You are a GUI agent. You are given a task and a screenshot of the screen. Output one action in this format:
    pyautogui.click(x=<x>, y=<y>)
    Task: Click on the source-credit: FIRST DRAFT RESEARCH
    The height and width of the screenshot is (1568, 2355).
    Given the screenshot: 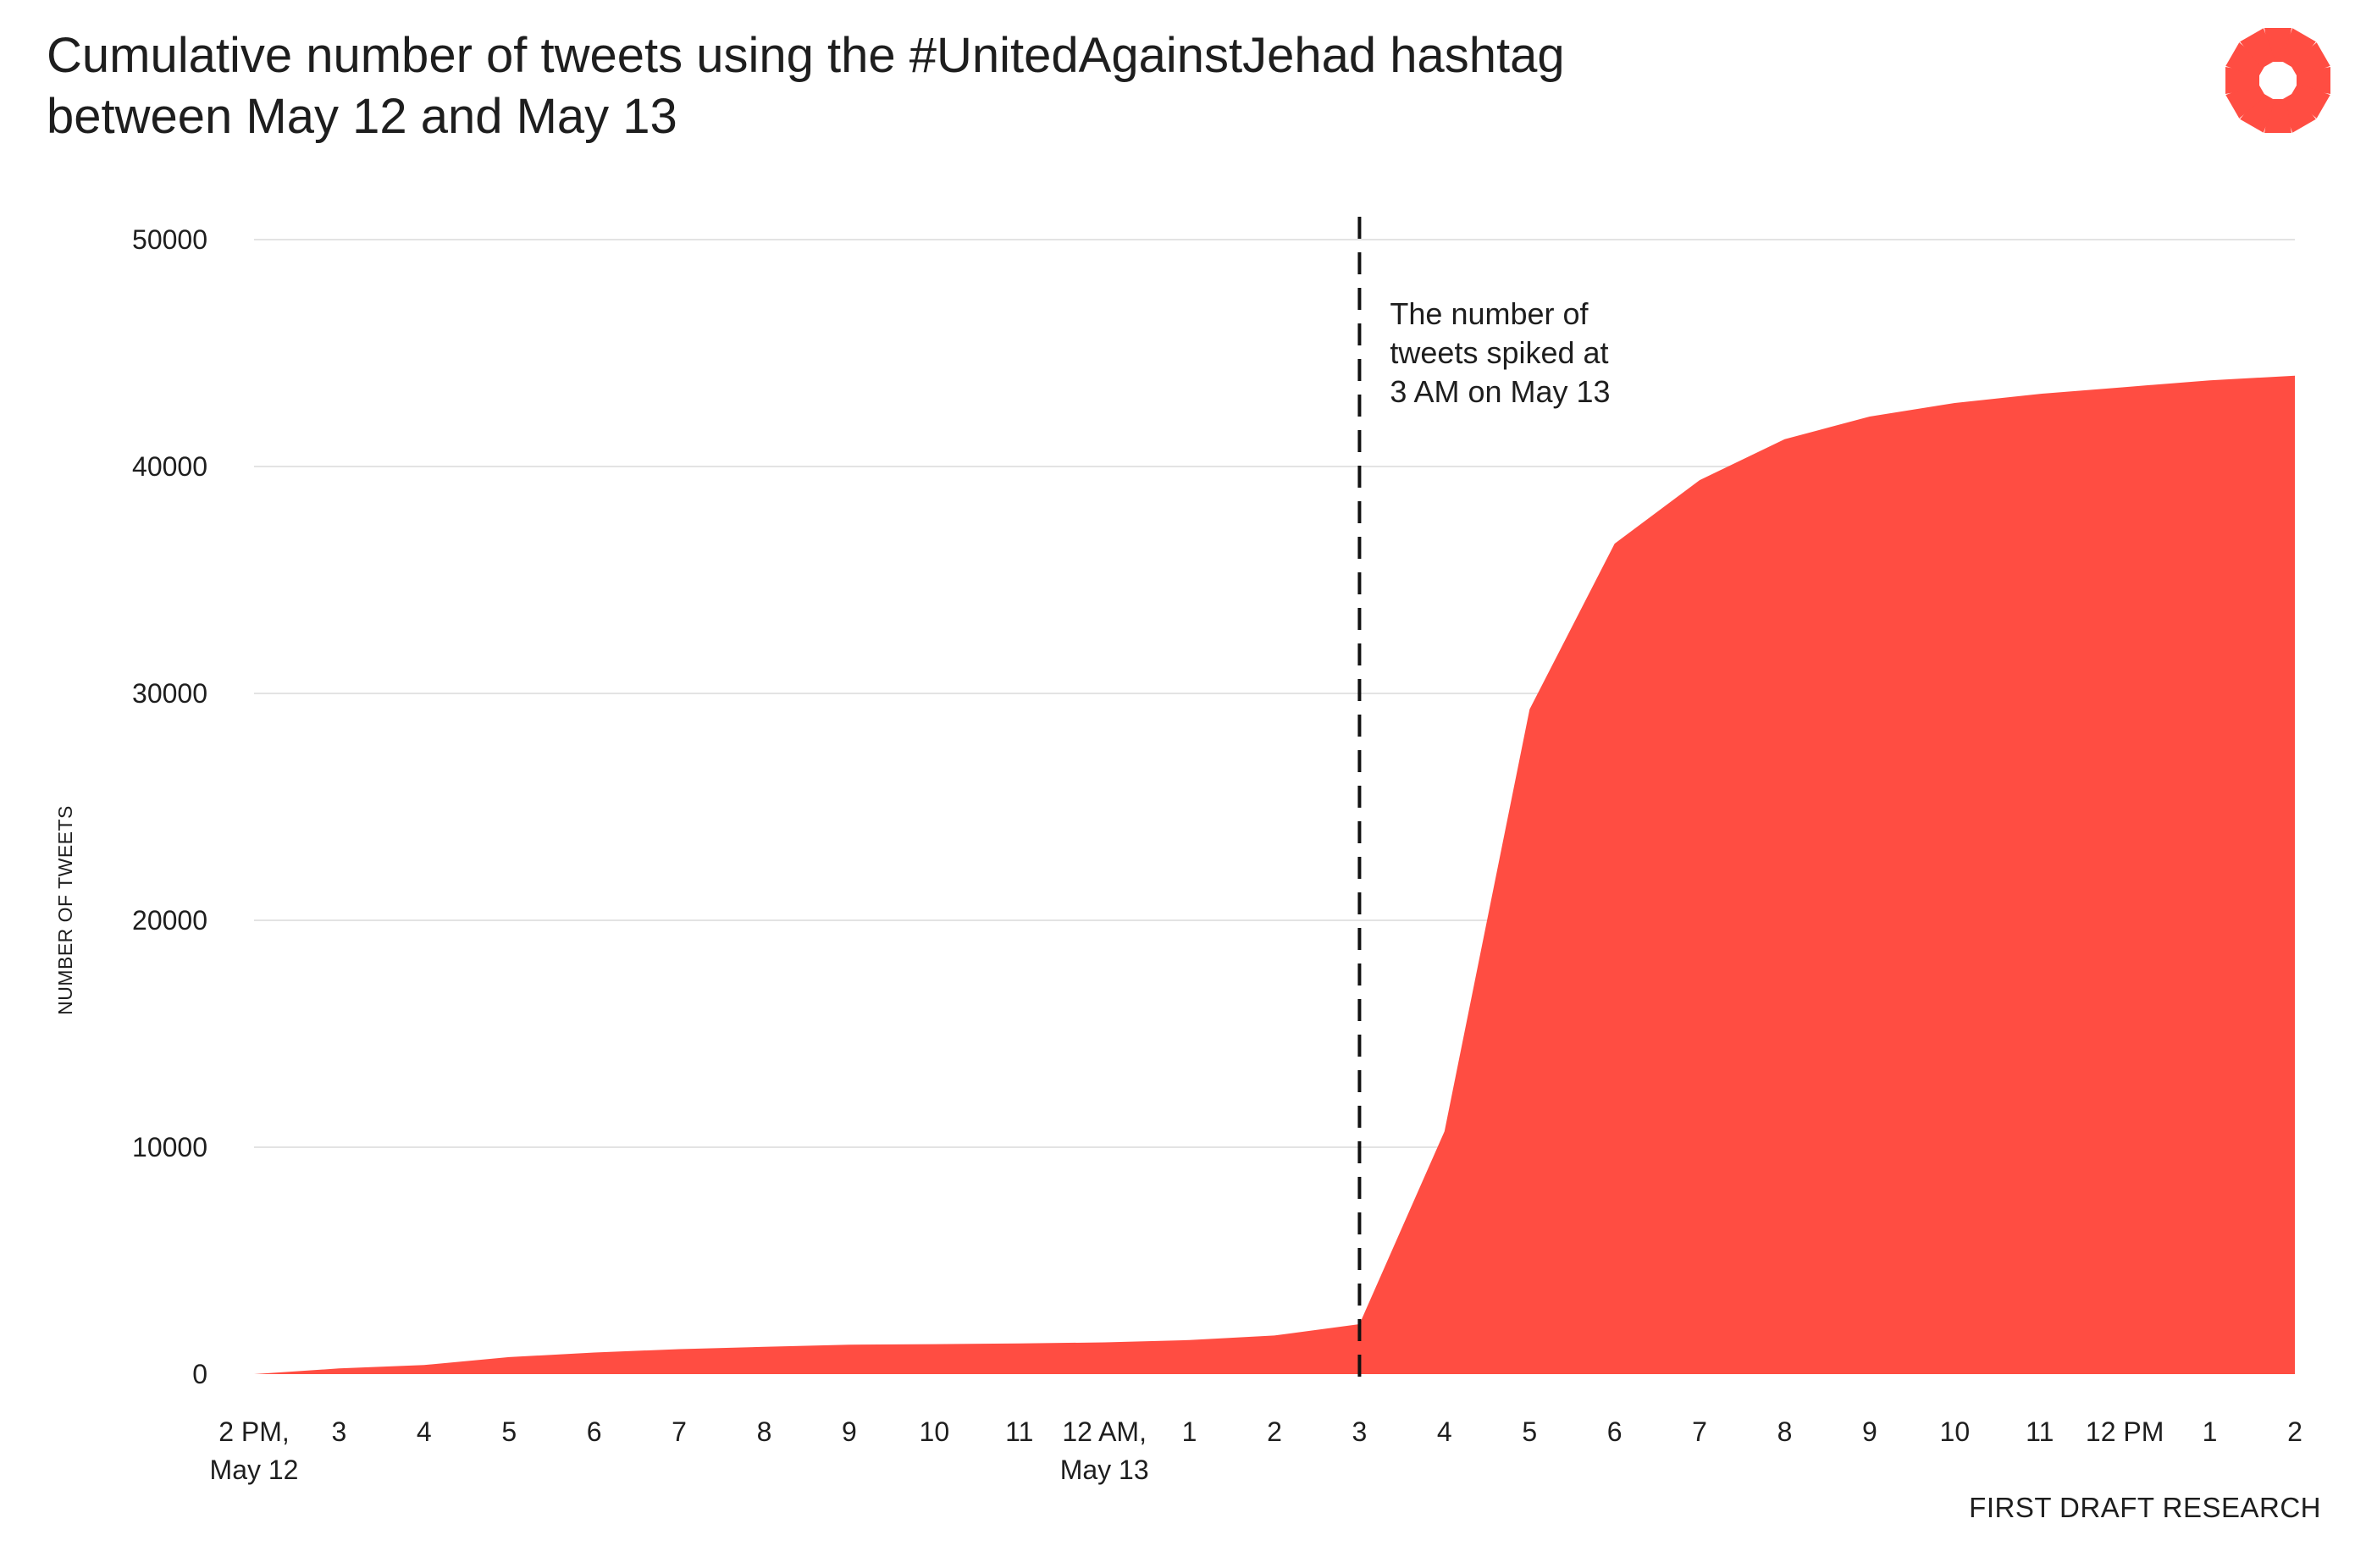 What is the action you would take?
    pyautogui.click(x=2145, y=1507)
    